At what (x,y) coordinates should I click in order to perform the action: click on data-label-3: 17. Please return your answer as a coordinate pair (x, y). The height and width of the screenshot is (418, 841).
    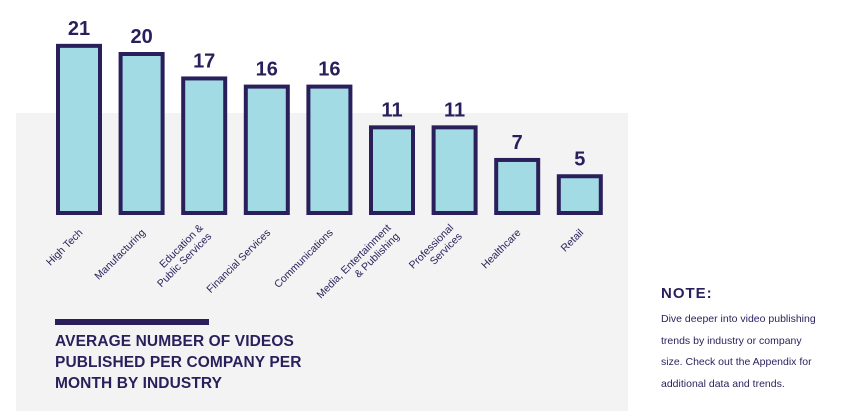
    Looking at the image, I should click on (204, 61).